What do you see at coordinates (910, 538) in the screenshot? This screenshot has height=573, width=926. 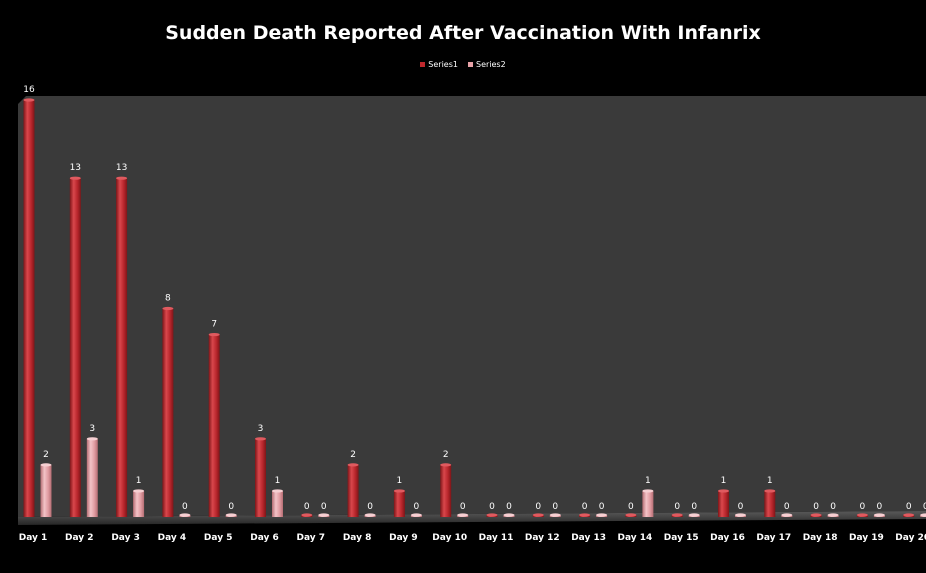 I see `x-tick-label-20: Day 20` at bounding box center [910, 538].